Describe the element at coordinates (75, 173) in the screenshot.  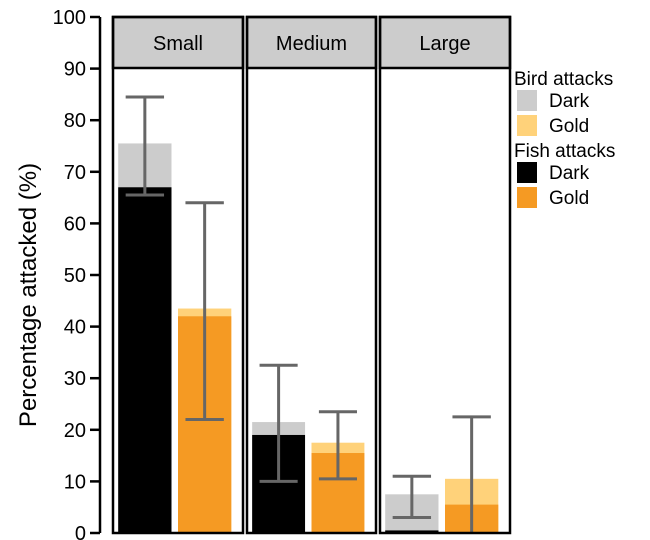
I see `y-tick-label: 70` at that location.